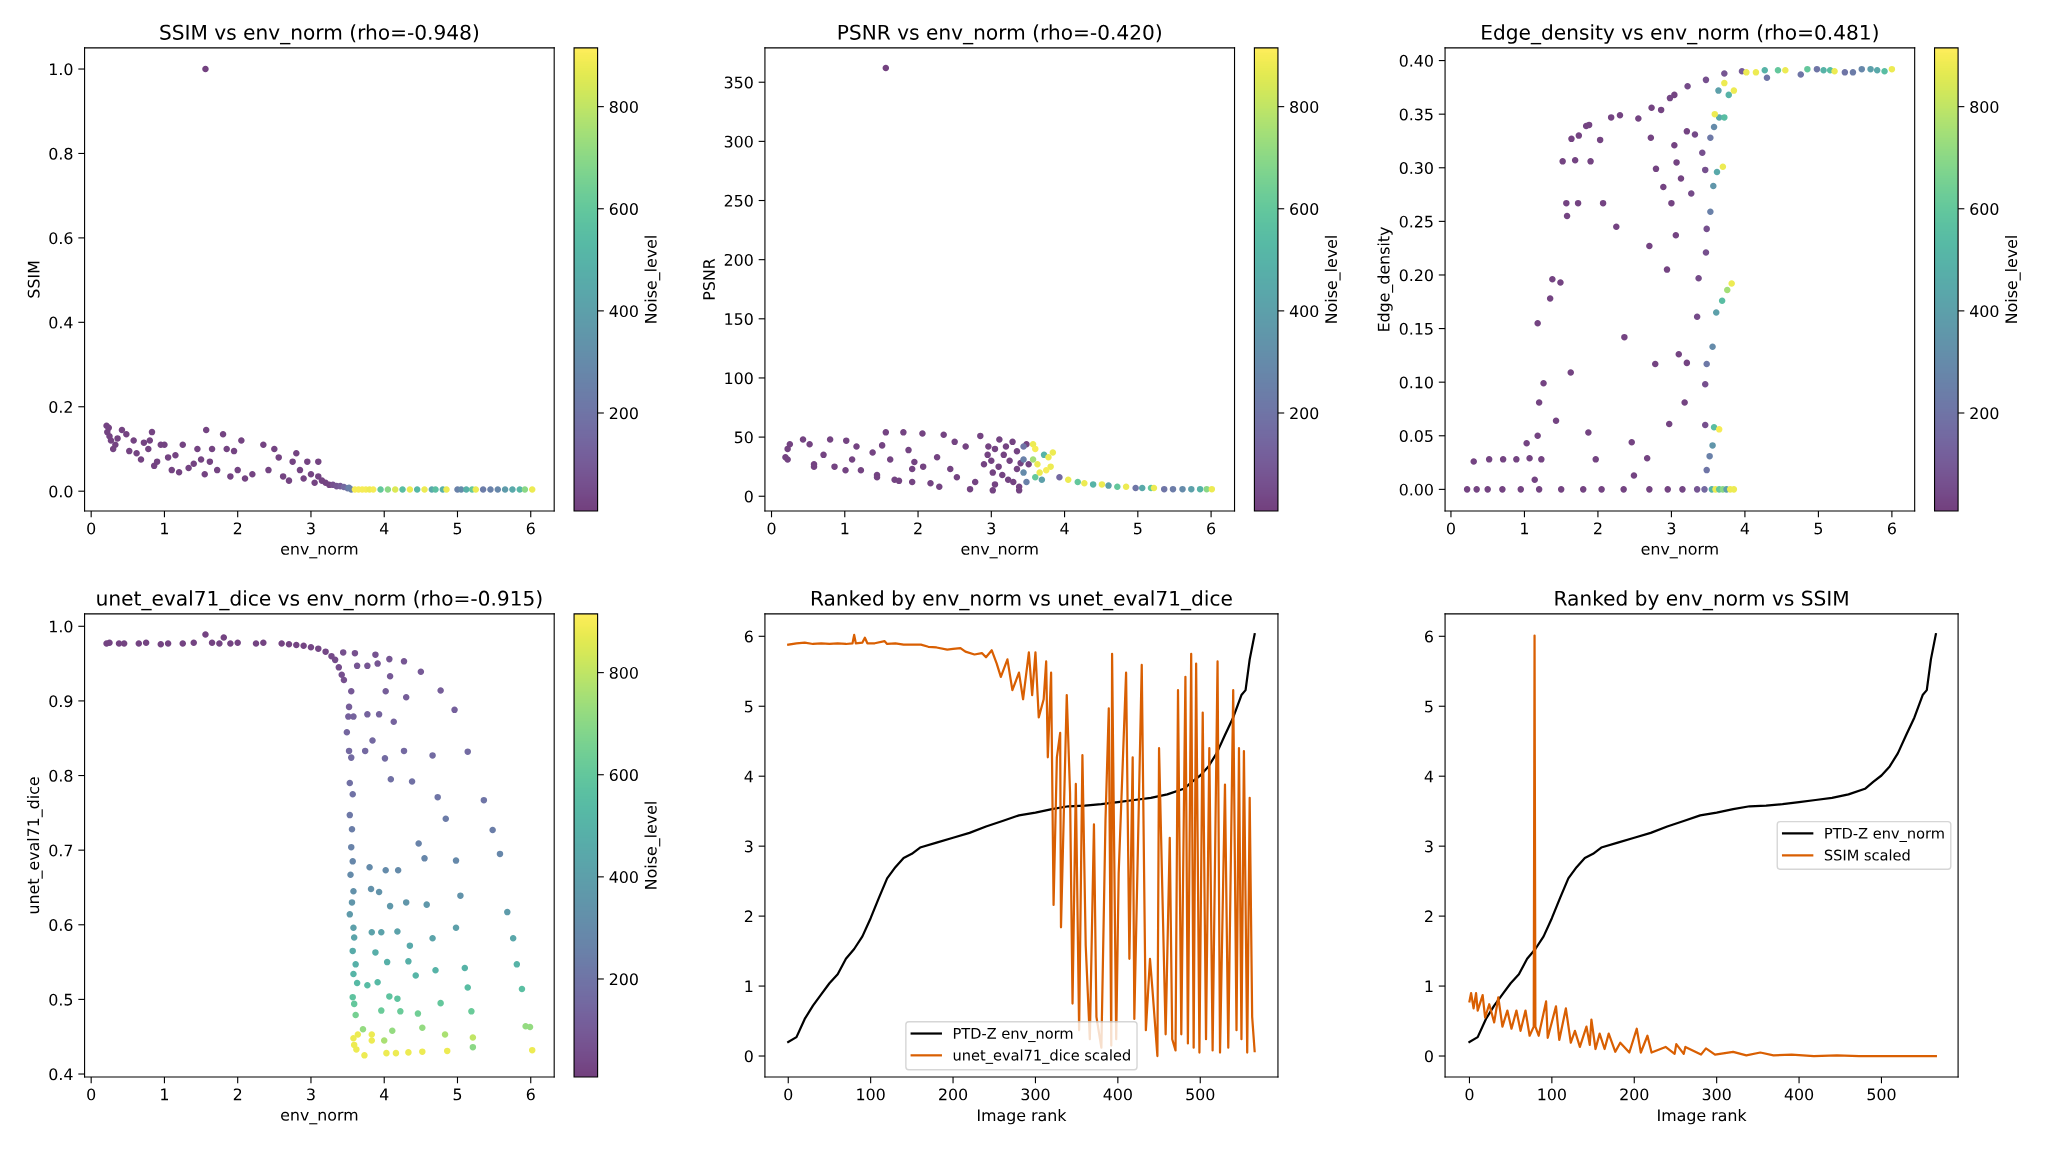 The width and height of the screenshot is (2048, 1152). Describe the element at coordinates (1416, 168) in the screenshot. I see `y-tick-label: 0.30` at that location.